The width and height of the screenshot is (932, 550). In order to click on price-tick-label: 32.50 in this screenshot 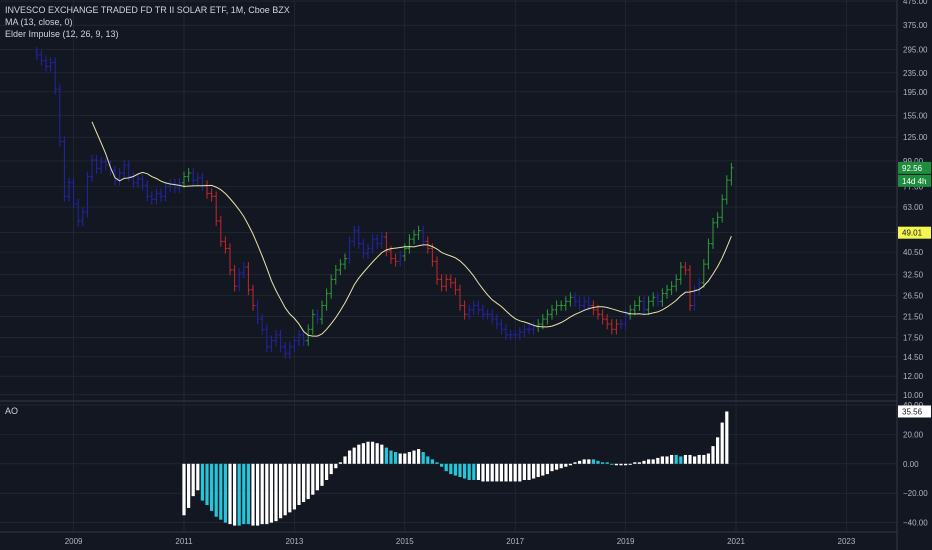, I will do `click(913, 275)`.